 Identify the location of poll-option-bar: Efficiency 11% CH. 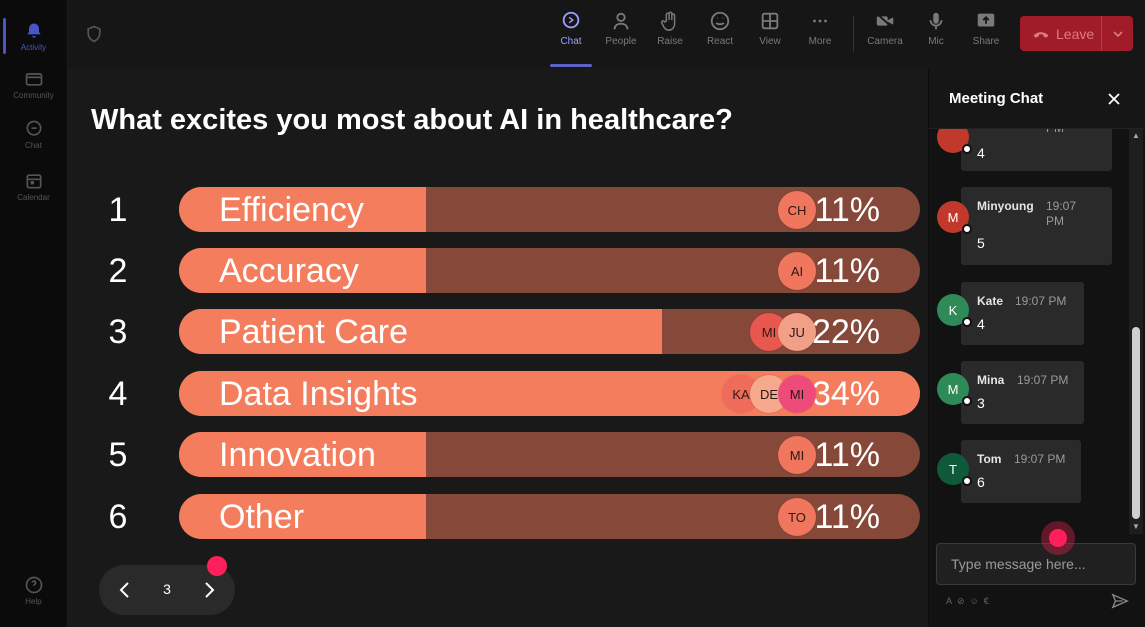
(549, 209).